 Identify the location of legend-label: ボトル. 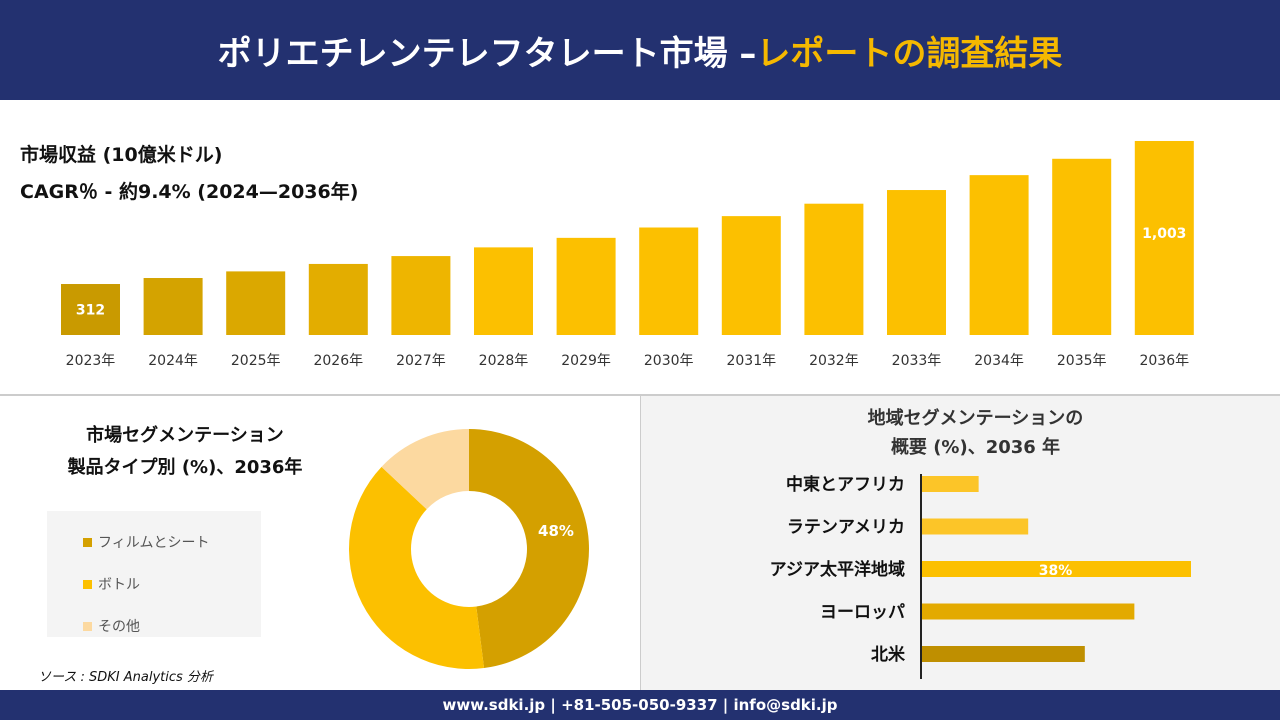
(119, 585).